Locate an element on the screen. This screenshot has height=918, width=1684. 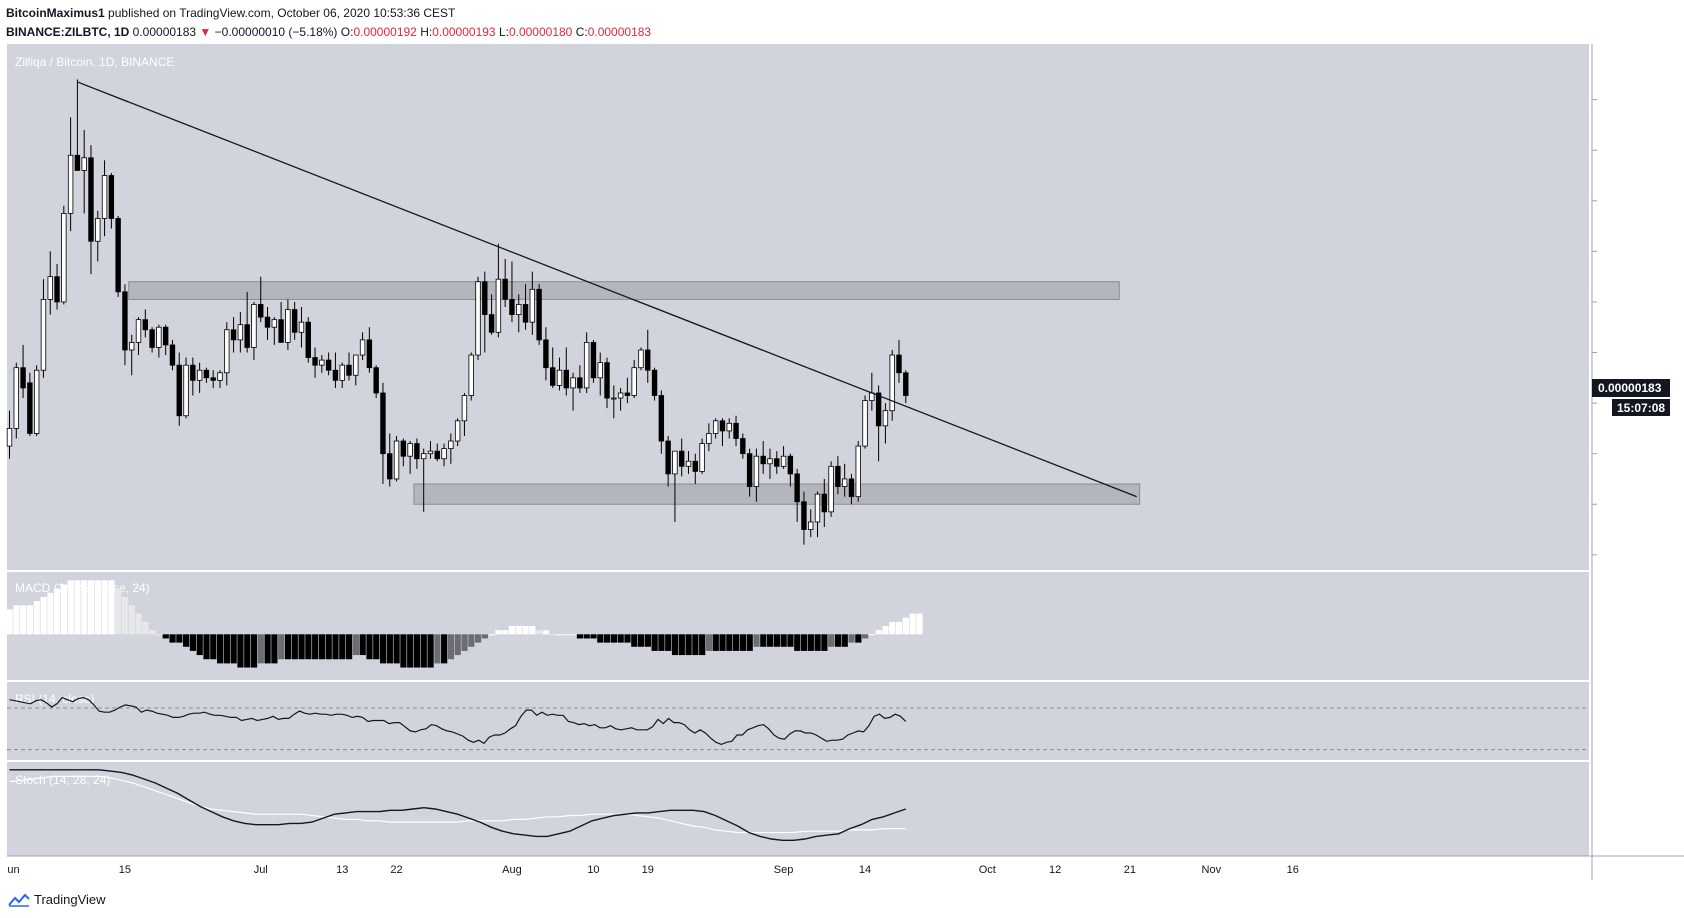
time-axis-label: 21 is located at coordinates (1130, 870).